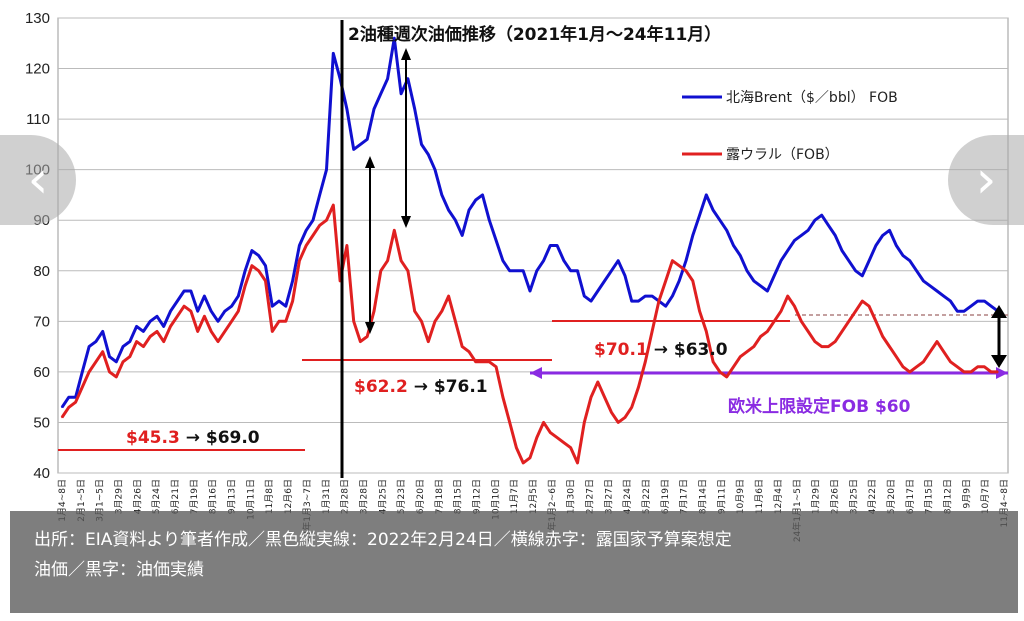 This screenshot has width=1024, height=621. I want to click on x-tick-label: 10月9日, so click(740, 496).